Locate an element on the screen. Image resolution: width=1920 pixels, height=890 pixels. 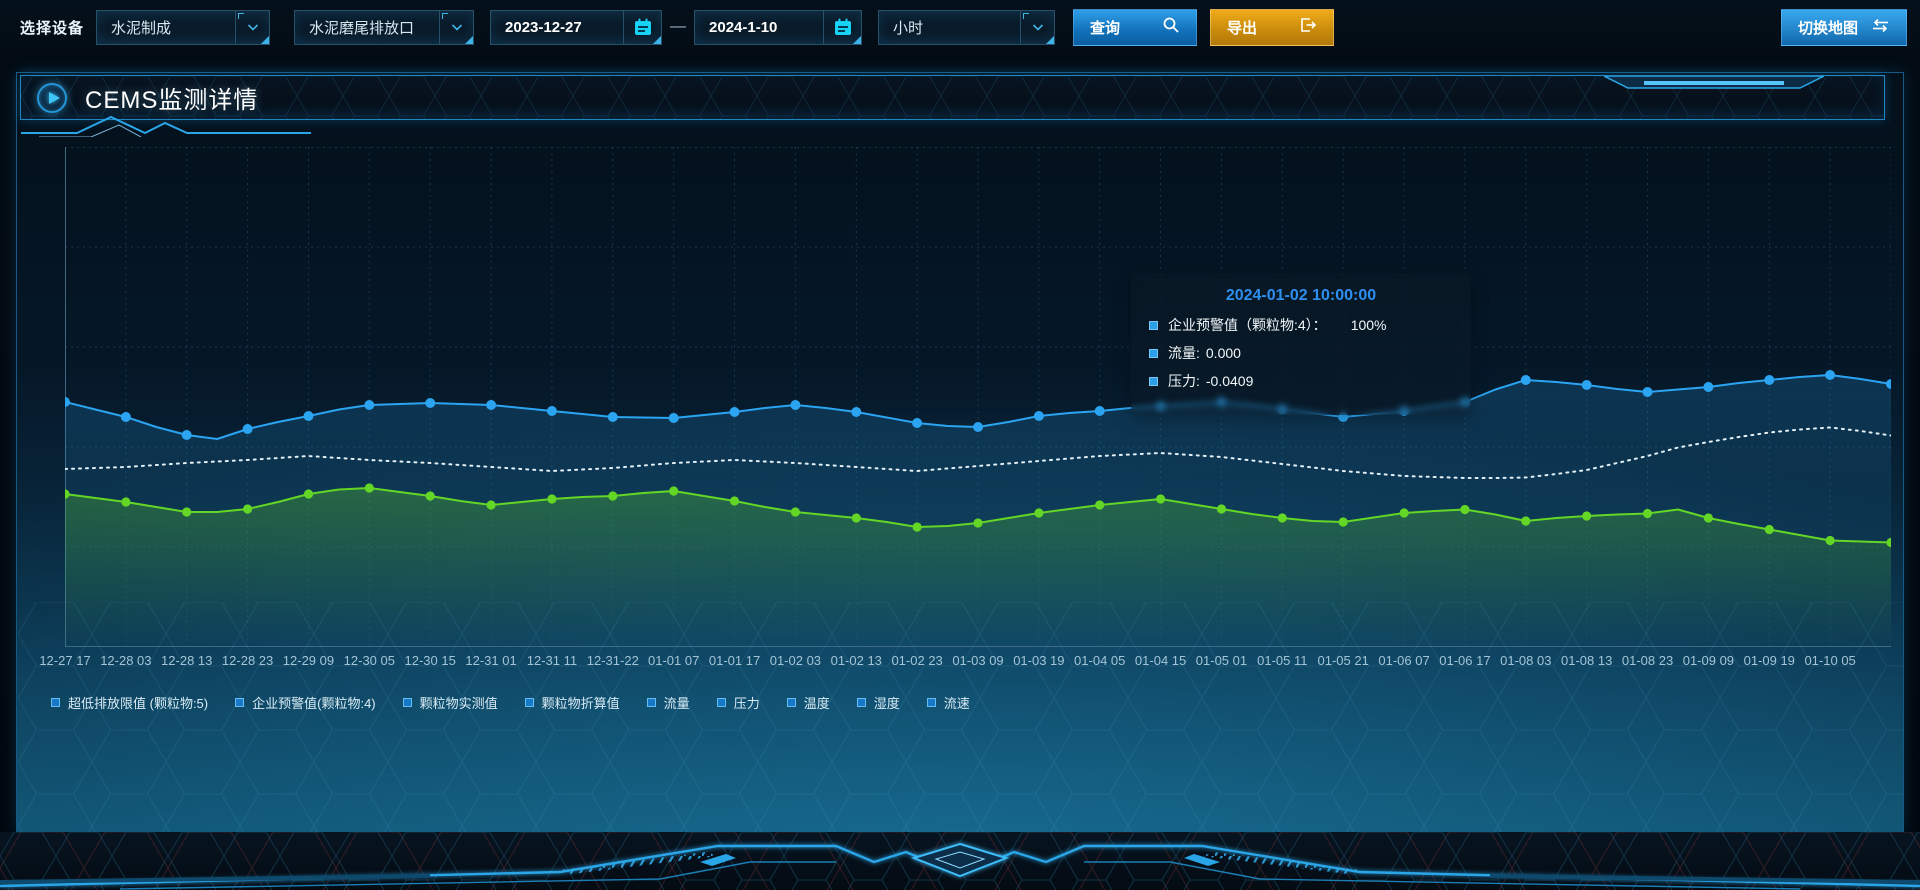
legend-item-9: 流速 is located at coordinates (948, 702).